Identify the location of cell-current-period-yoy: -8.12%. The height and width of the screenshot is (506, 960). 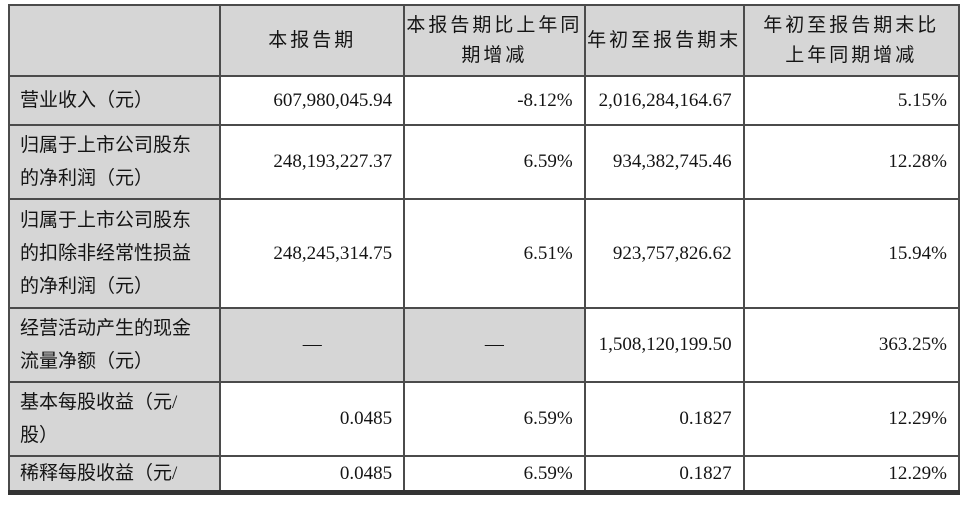
(494, 100).